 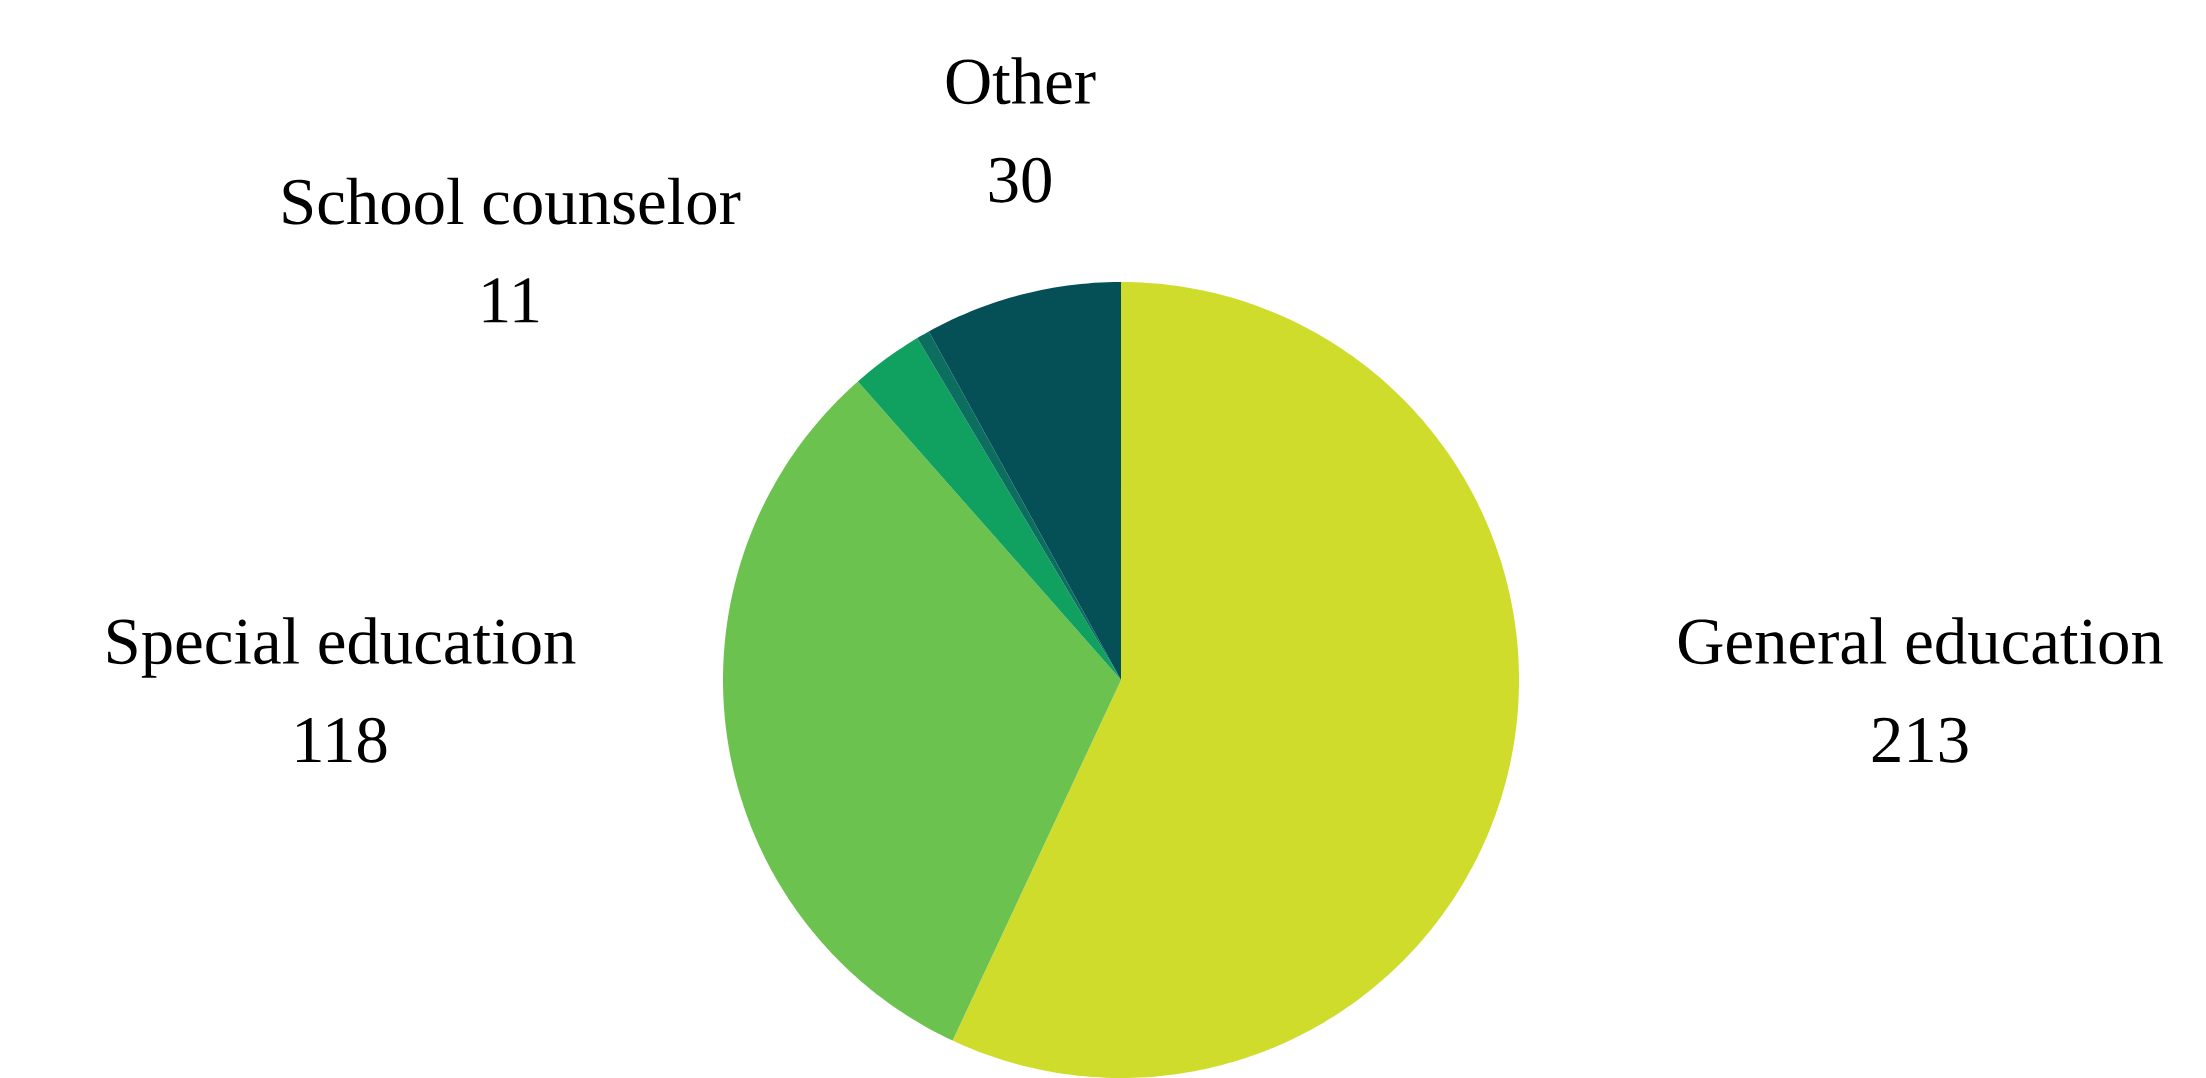 I want to click on slice-label: School counselor, so click(x=512, y=201).